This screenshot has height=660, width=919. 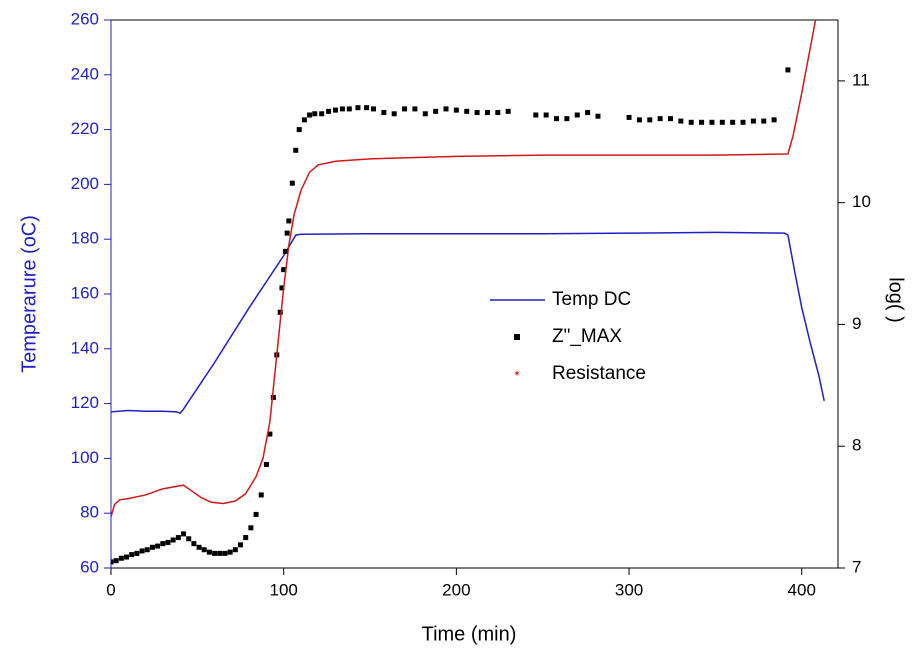 What do you see at coordinates (85, 402) in the screenshot?
I see `y-tick-label: 120` at bounding box center [85, 402].